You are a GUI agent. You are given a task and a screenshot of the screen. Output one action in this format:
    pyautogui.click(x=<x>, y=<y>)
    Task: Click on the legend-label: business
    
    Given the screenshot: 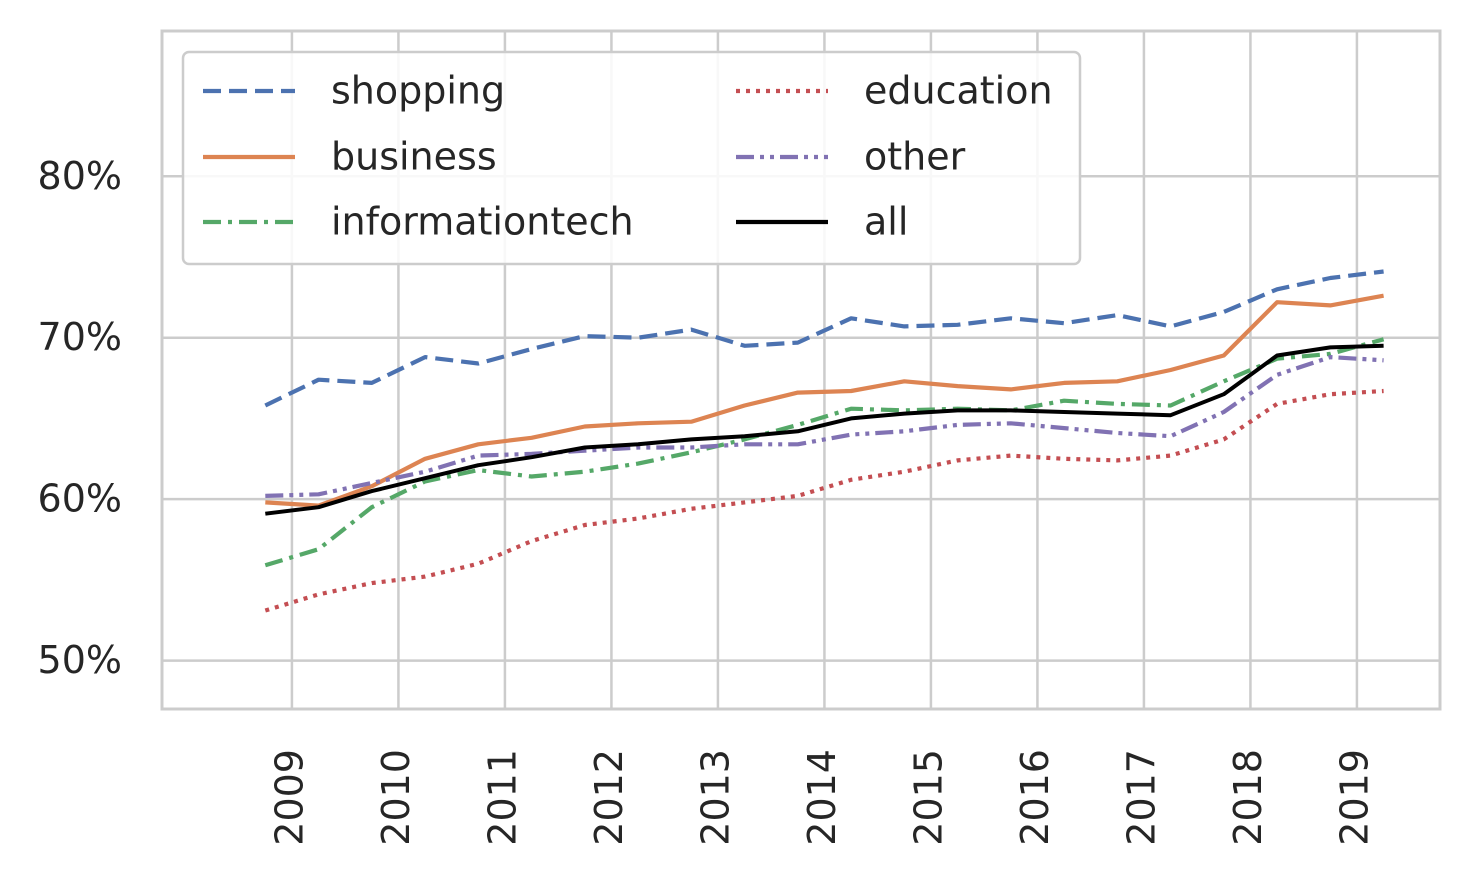 What is the action you would take?
    pyautogui.click(x=414, y=157)
    